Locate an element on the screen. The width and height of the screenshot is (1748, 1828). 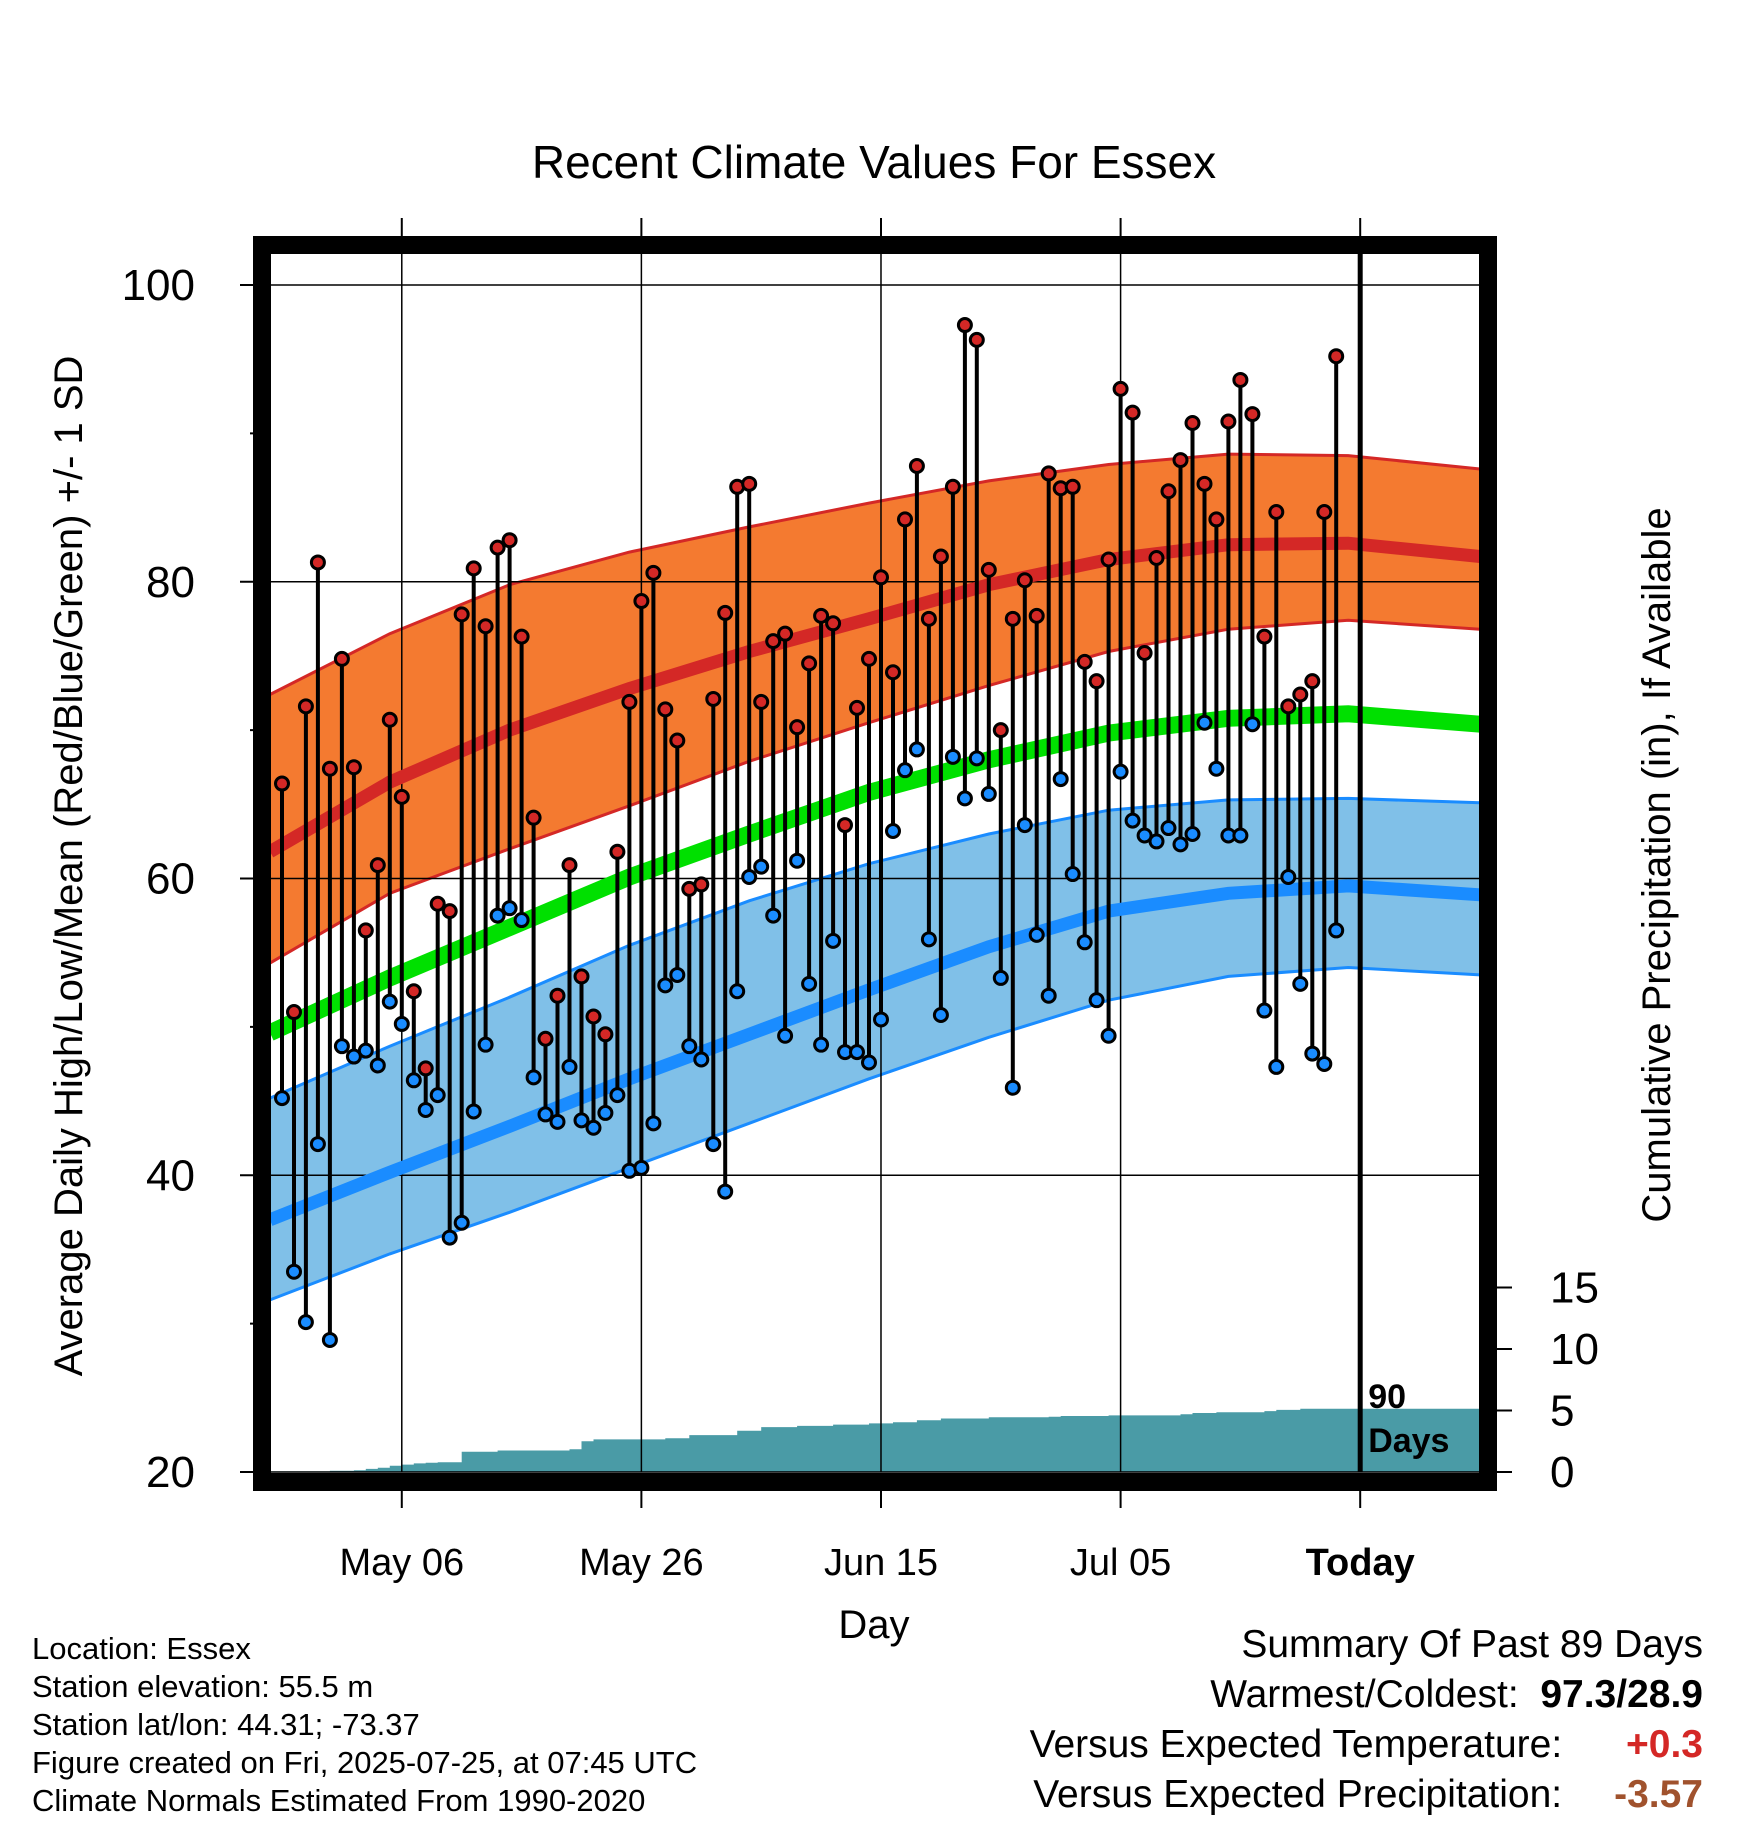
y2-tick-label-15: 15 is located at coordinates (1574, 1288).